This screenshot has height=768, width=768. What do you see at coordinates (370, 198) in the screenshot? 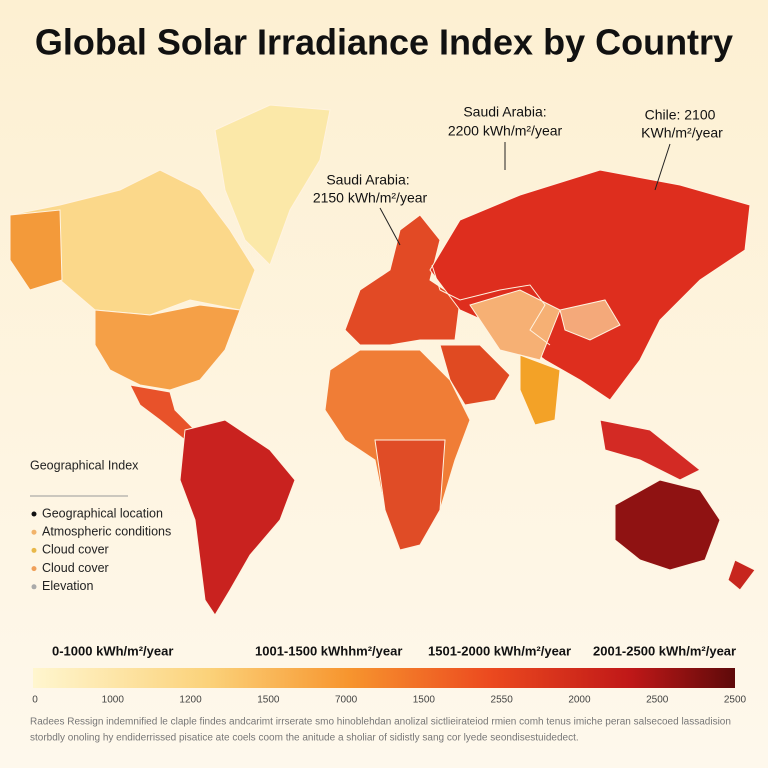
I see `annotation-value: 2150 kWh/m²/year` at bounding box center [370, 198].